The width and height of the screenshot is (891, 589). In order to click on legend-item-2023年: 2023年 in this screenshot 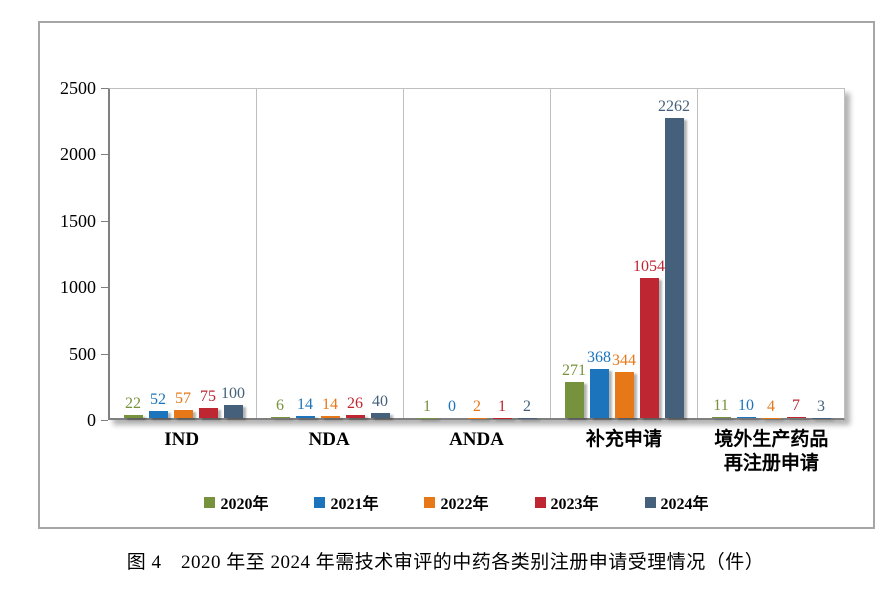, I will do `click(566, 502)`.